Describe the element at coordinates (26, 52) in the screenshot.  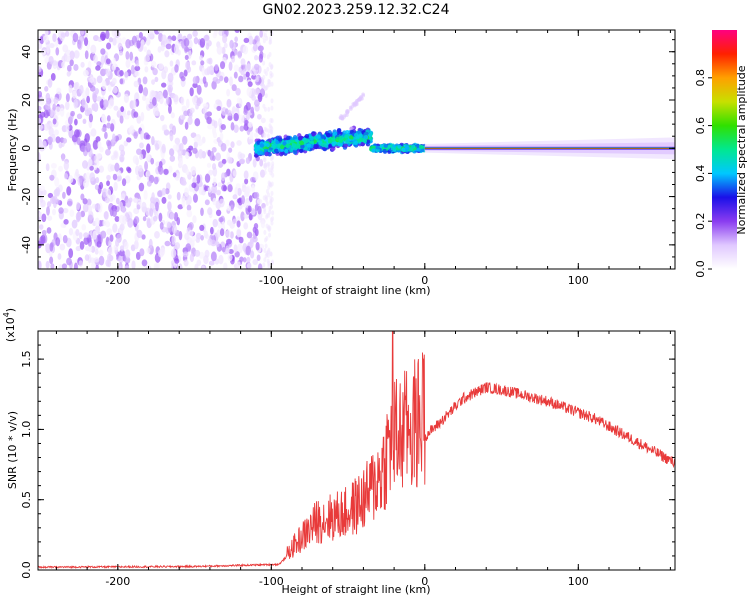
I see `spectrogram-ytick-label: 40` at that location.